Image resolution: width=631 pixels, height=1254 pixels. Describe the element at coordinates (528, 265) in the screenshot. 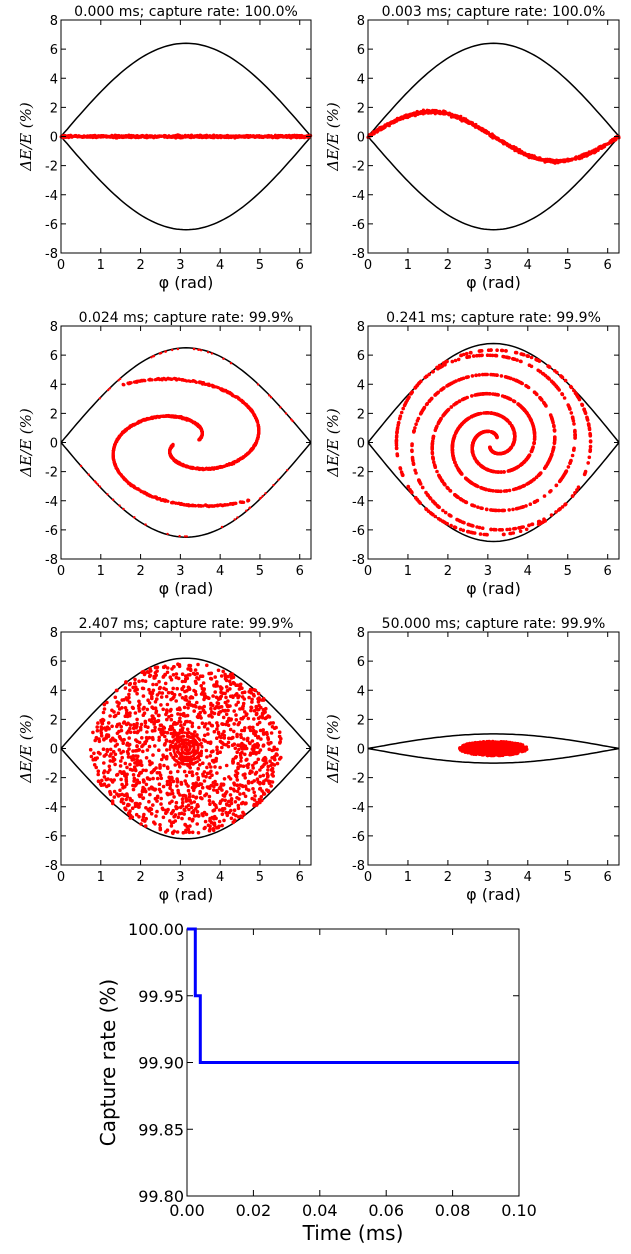

I see `x-tick-label: 4` at that location.